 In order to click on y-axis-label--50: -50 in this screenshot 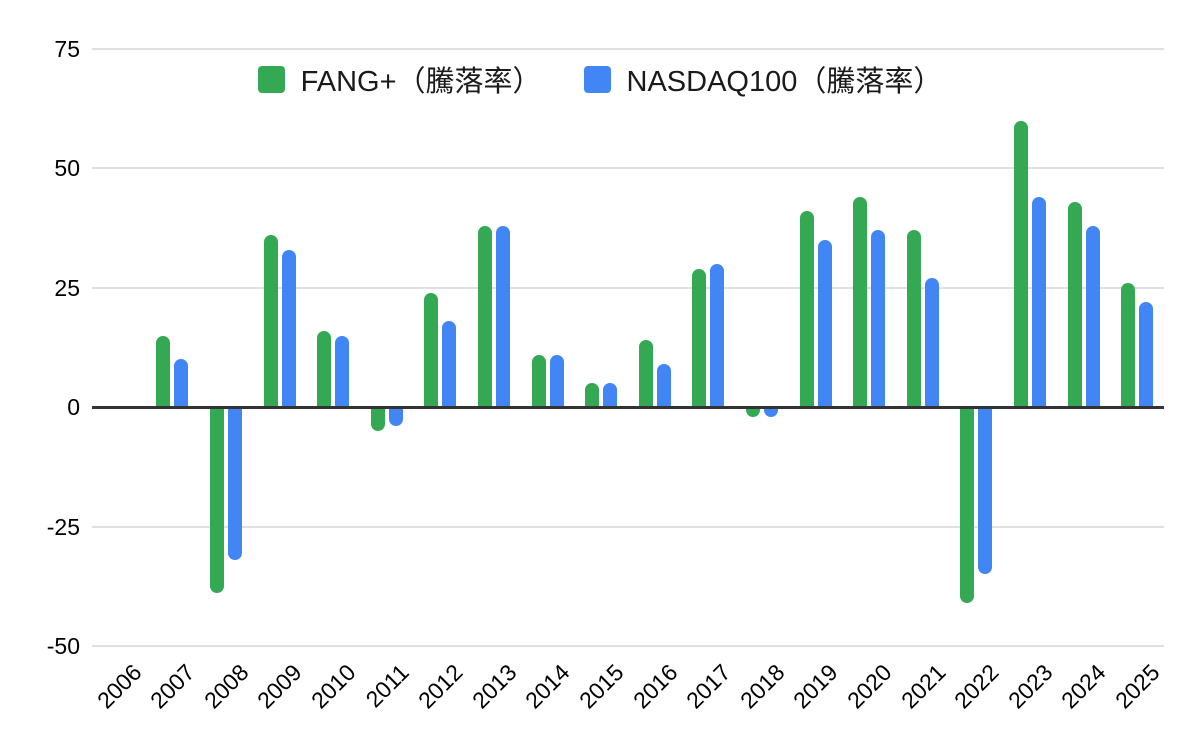, I will do `click(63, 646)`.